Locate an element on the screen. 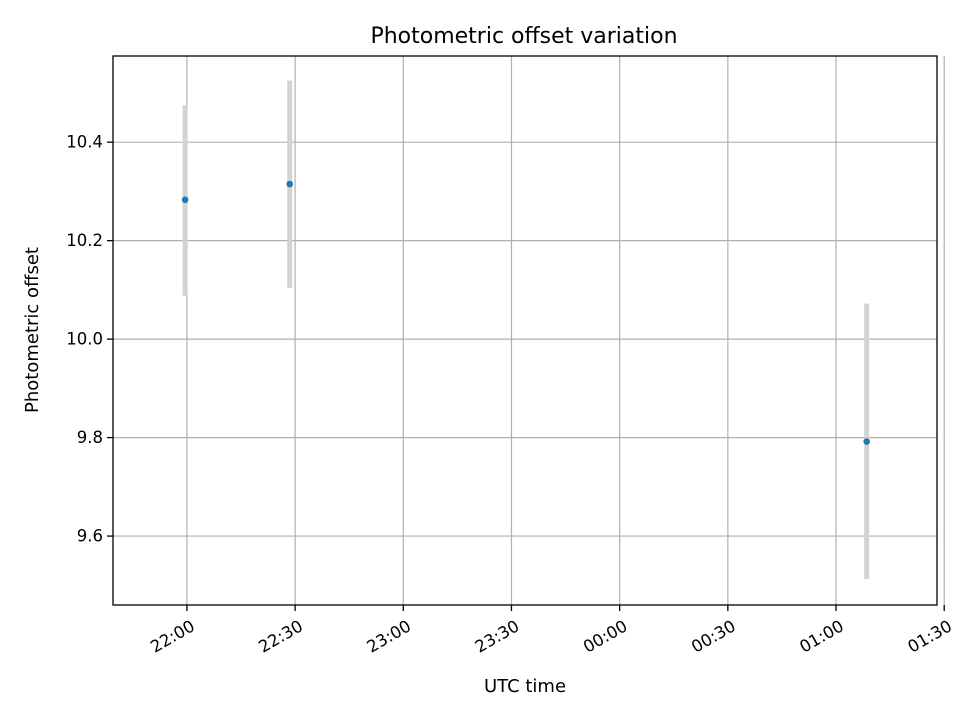  x-tick-label: 22:30 is located at coordinates (280, 636).